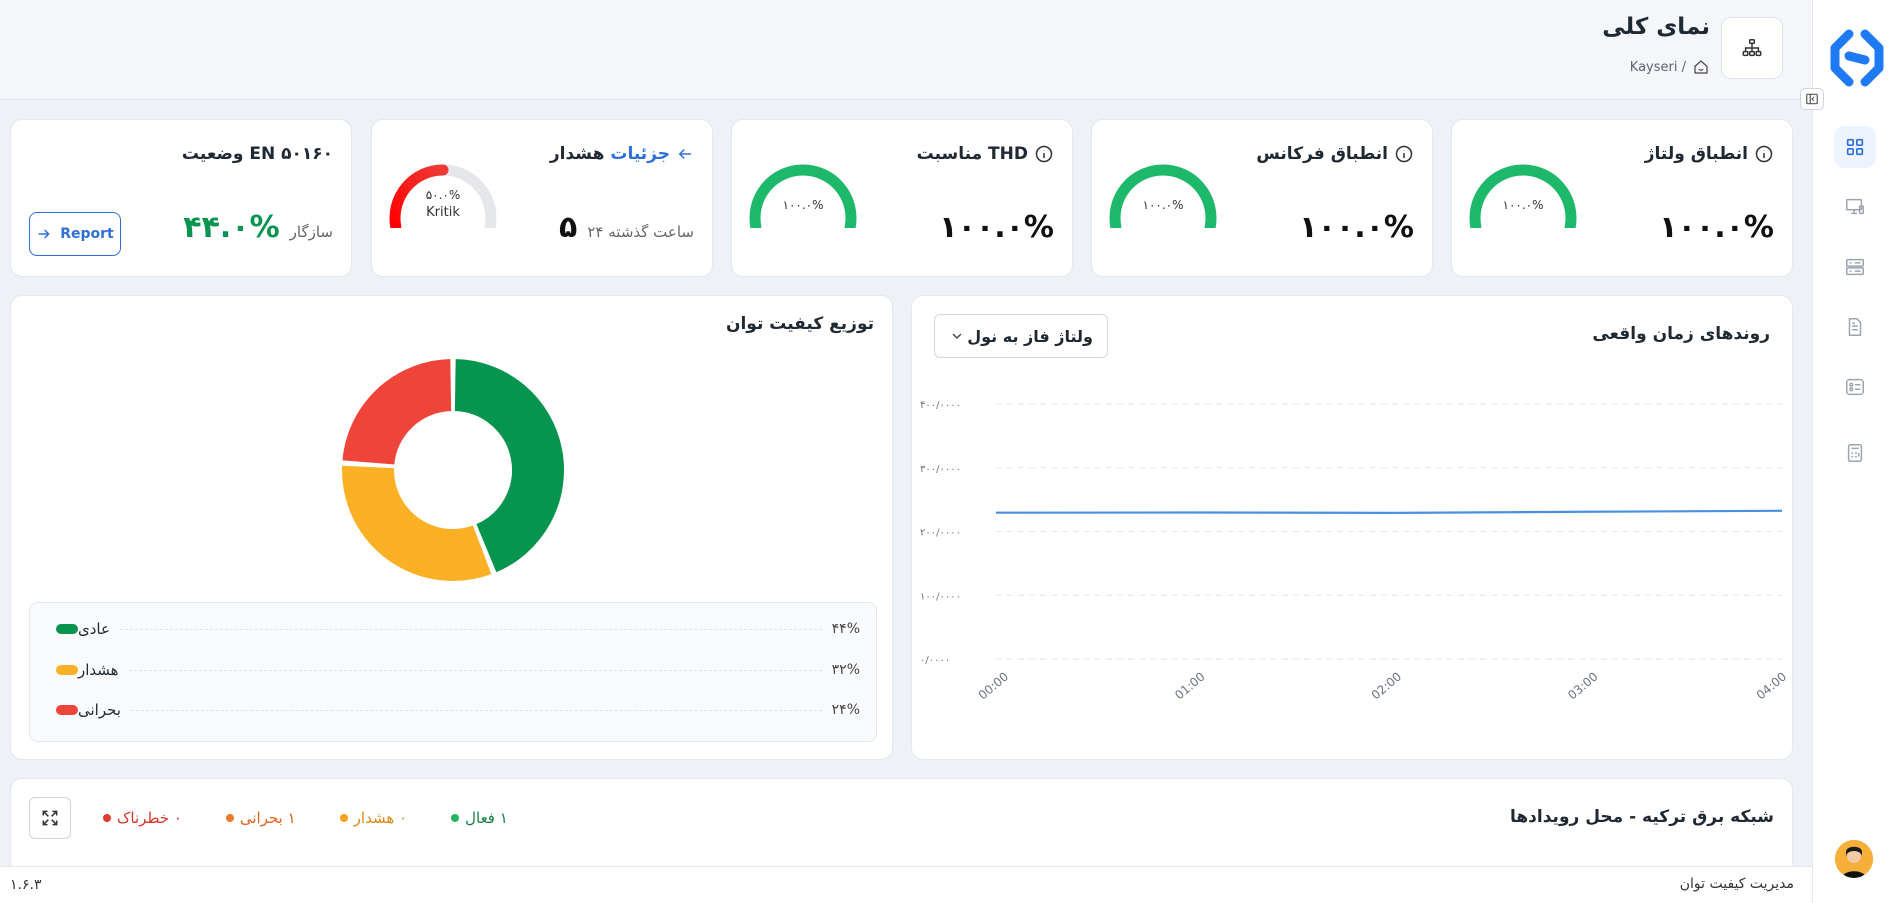 Image resolution: width=1896 pixels, height=903 pixels. What do you see at coordinates (257, 154) in the screenshot?
I see `kpi-title: وضعیت EN ۵۰۱۶۰` at bounding box center [257, 154].